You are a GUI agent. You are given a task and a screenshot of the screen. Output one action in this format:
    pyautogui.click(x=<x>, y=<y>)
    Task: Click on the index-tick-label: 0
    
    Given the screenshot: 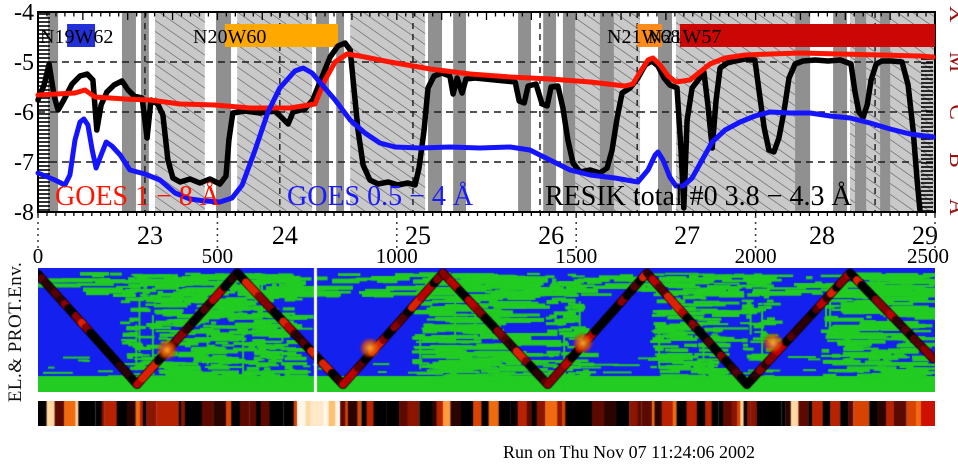 What is the action you would take?
    pyautogui.click(x=38, y=255)
    